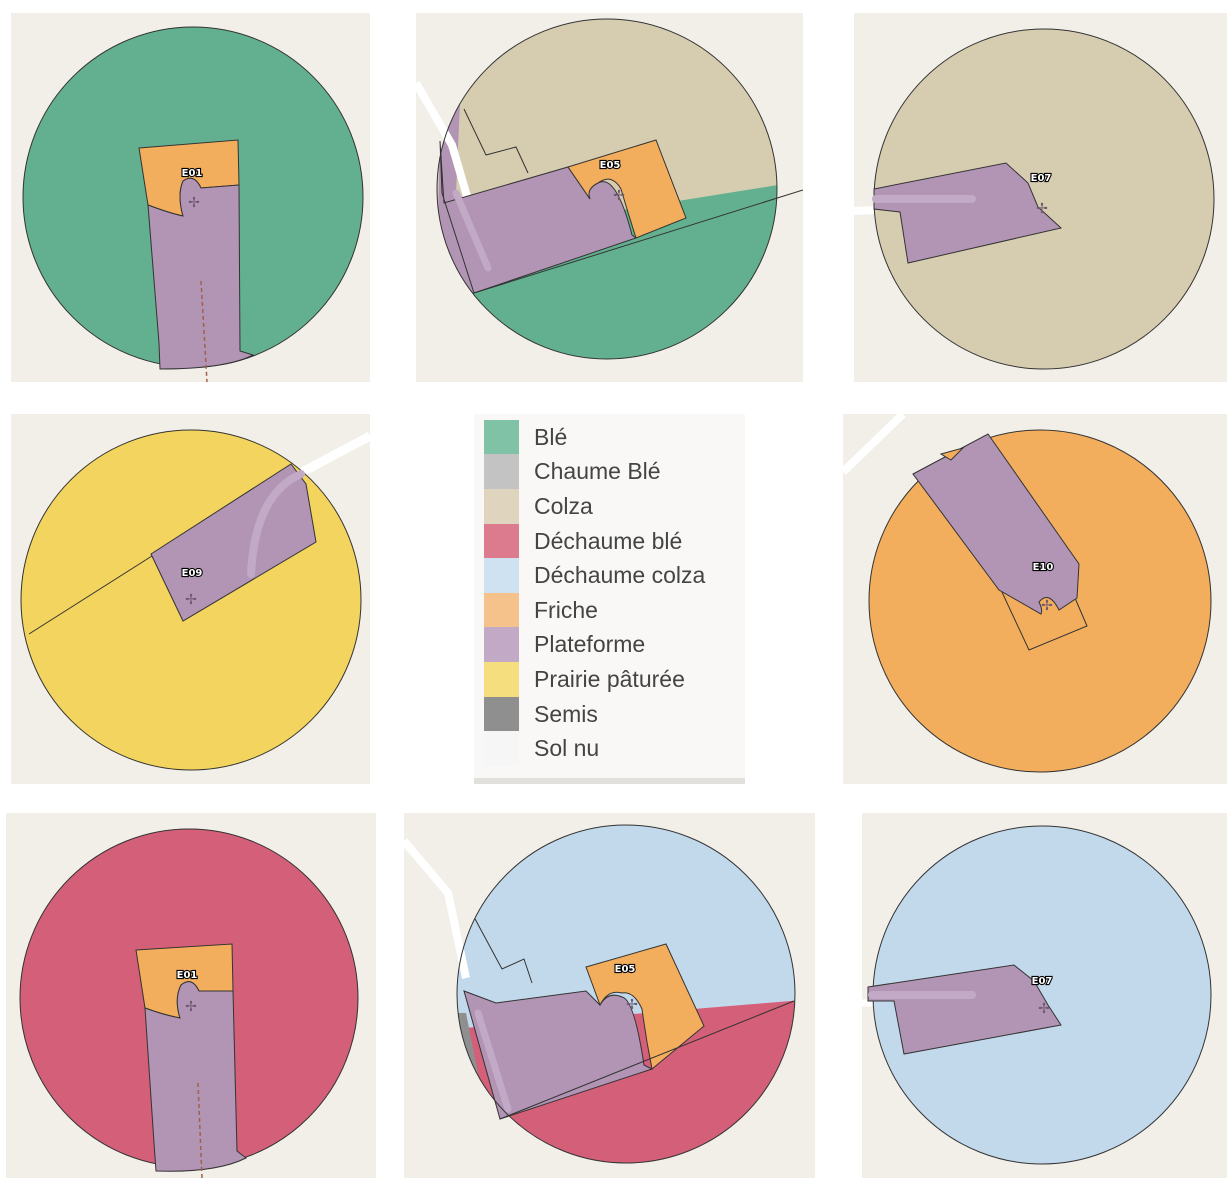  What do you see at coordinates (566, 713) in the screenshot?
I see `legend-label: Semis` at bounding box center [566, 713].